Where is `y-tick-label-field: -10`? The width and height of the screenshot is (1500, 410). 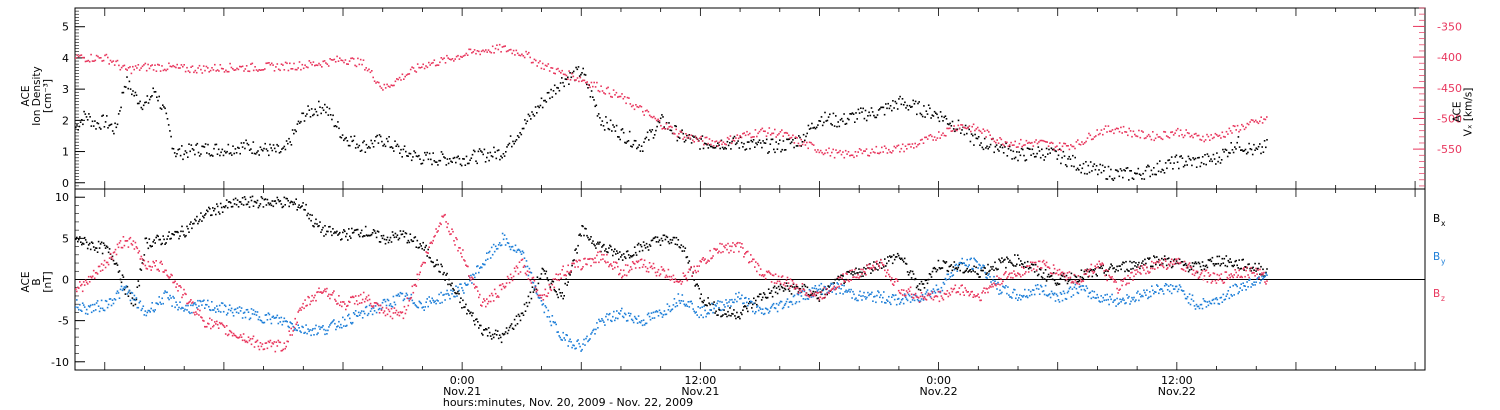
y-tick-label-field: -10 is located at coordinates (60, 362).